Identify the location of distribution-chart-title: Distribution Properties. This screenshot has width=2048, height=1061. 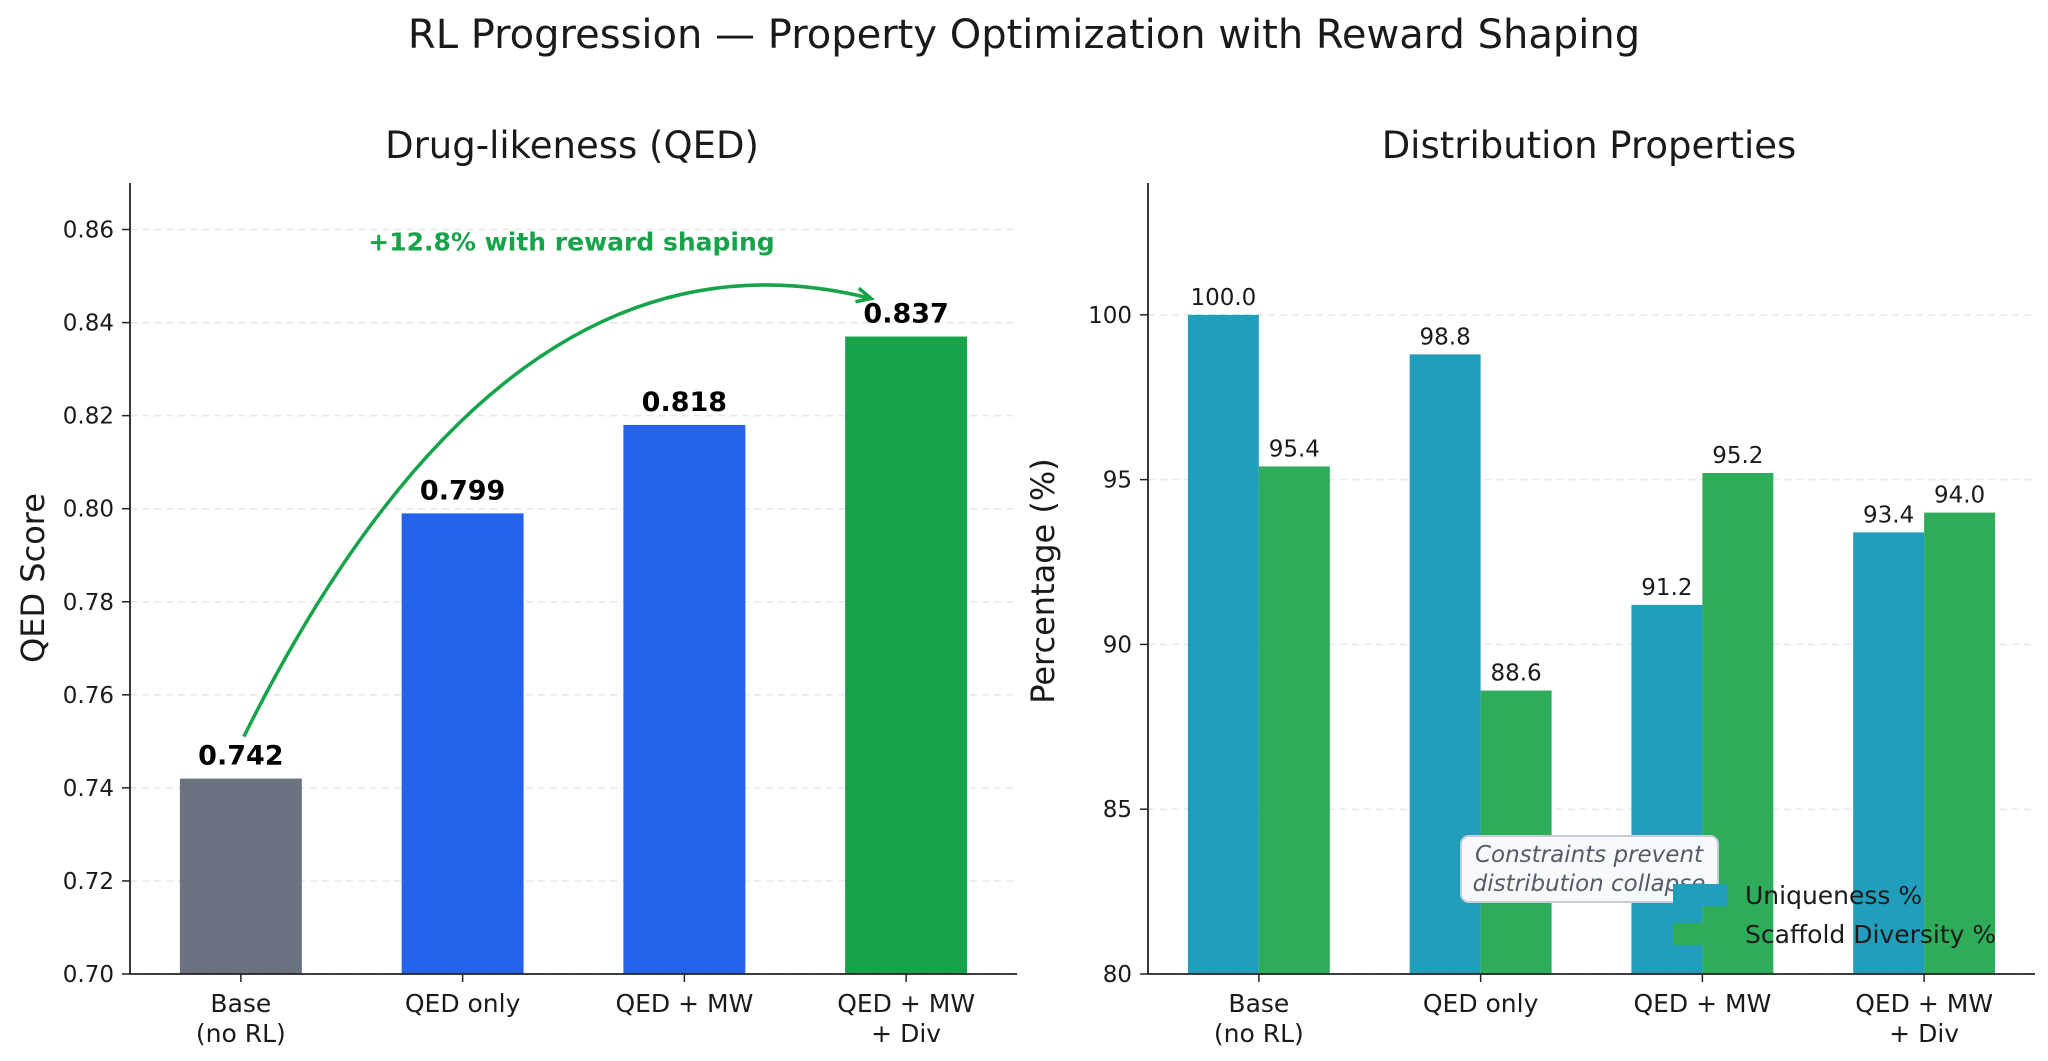
(1589, 145).